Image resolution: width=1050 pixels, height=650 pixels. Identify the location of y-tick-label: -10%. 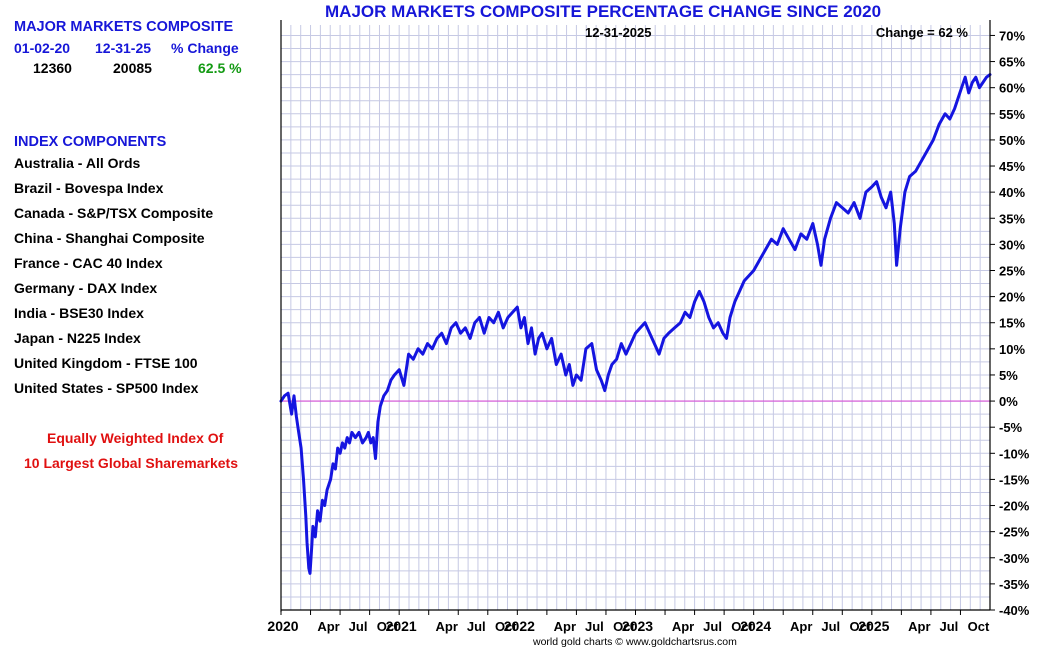
(1014, 453).